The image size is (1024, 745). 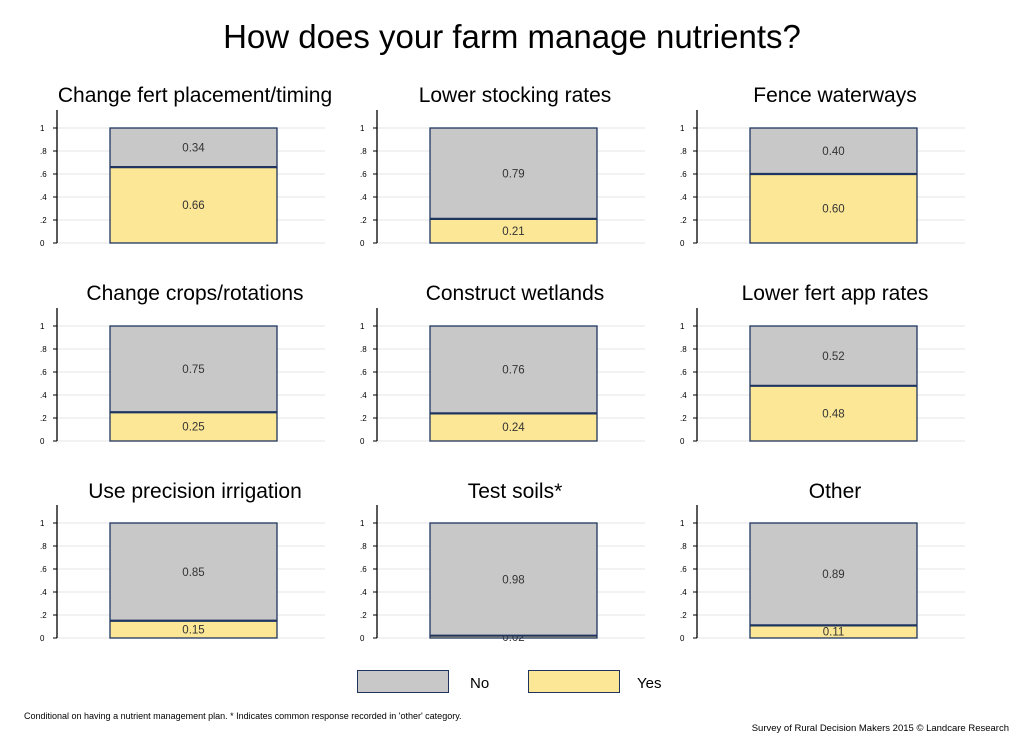 I want to click on panel-title: Fence waterways, so click(x=834, y=95).